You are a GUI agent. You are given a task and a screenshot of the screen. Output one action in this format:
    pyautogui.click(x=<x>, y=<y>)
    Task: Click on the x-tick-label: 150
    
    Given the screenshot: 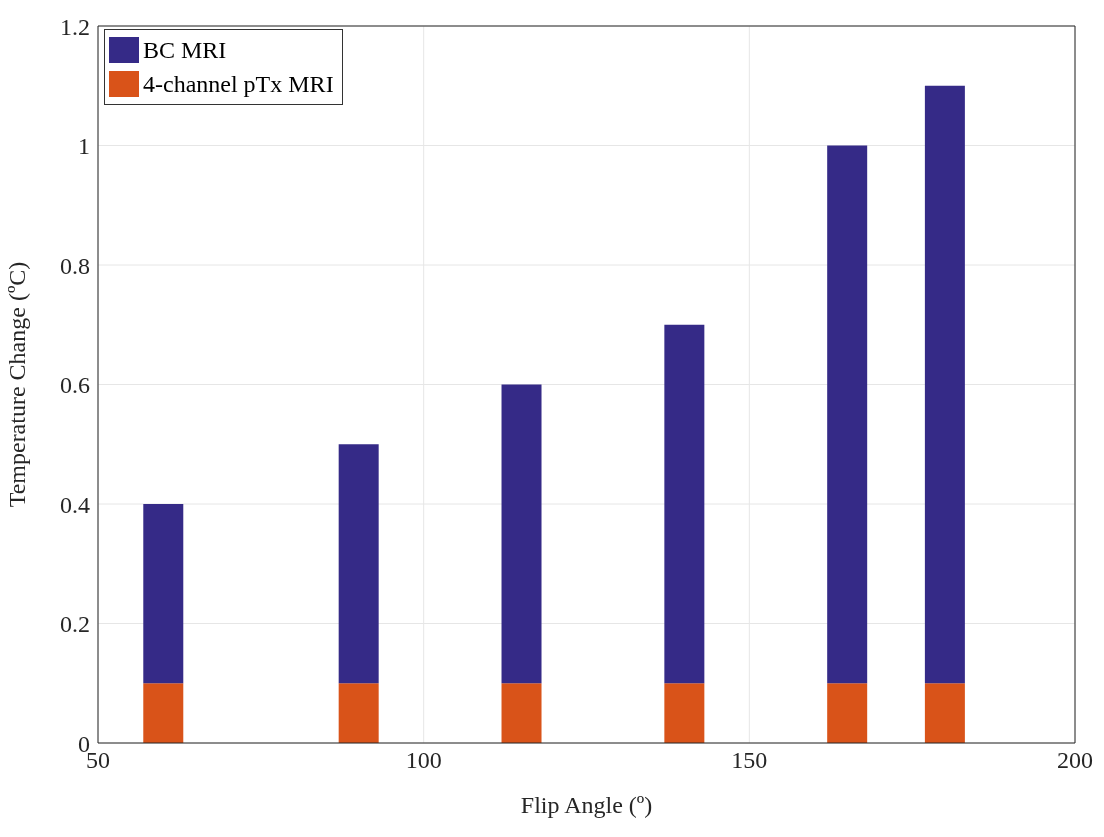 What is the action you would take?
    pyautogui.click(x=749, y=760)
    